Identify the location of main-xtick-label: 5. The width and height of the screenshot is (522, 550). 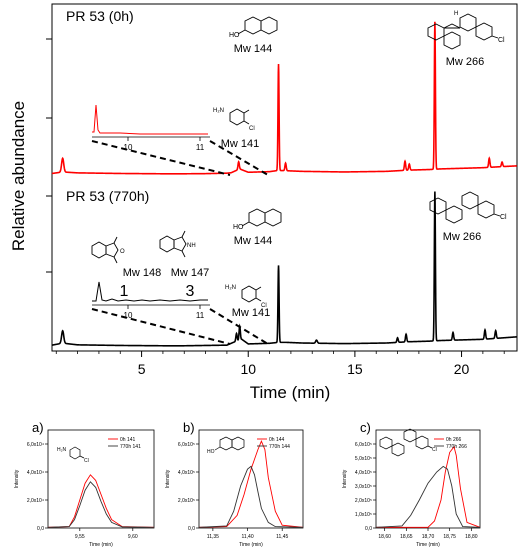
(142, 369).